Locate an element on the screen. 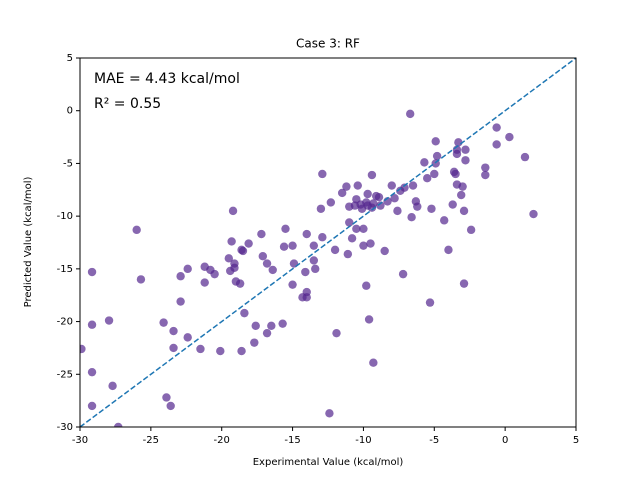 Image resolution: width=640 pixels, height=480 pixels. x-tick-label: -30 is located at coordinates (80, 440).